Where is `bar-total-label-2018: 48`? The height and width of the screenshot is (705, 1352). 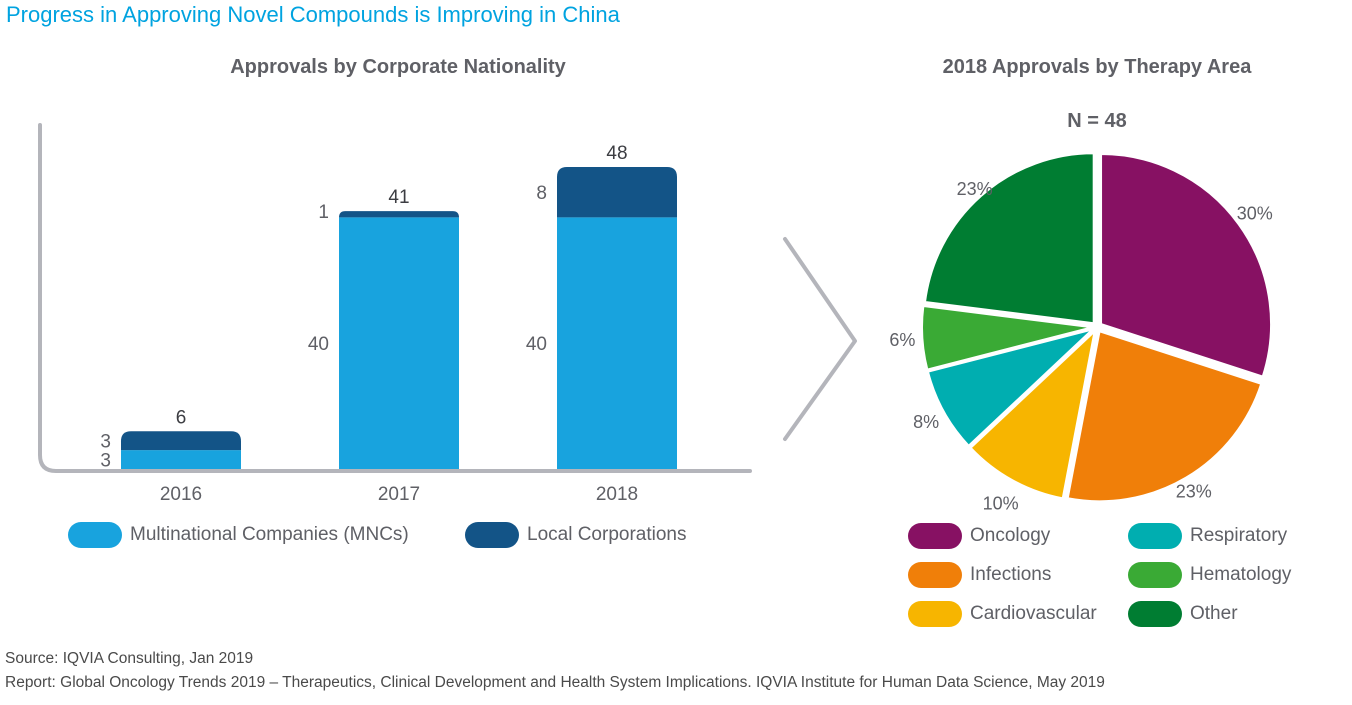
bar-total-label-2018: 48 is located at coordinates (616, 153).